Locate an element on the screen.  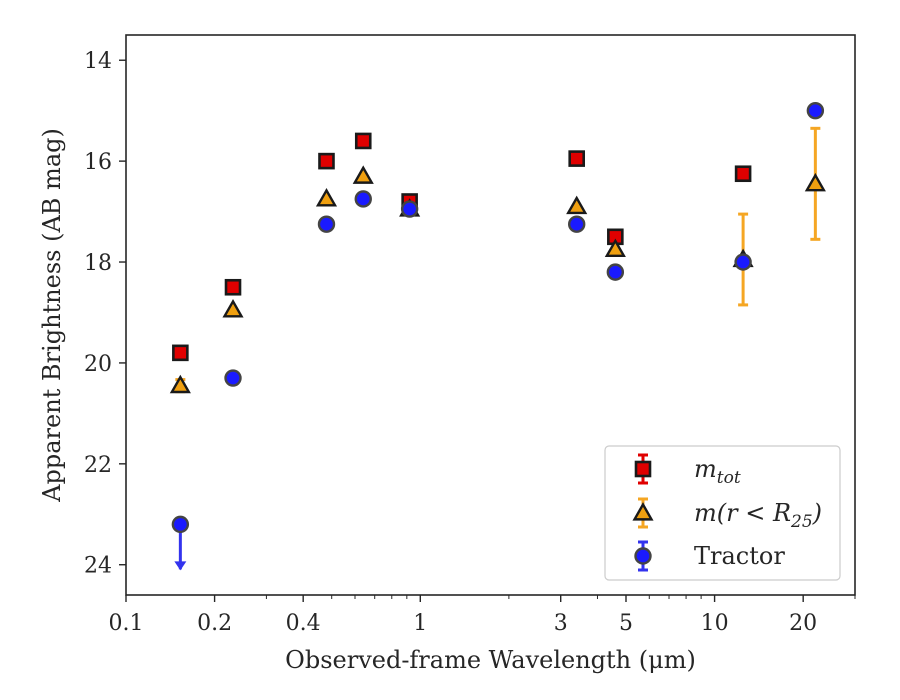
x-tick-label: 3 is located at coordinates (561, 623).